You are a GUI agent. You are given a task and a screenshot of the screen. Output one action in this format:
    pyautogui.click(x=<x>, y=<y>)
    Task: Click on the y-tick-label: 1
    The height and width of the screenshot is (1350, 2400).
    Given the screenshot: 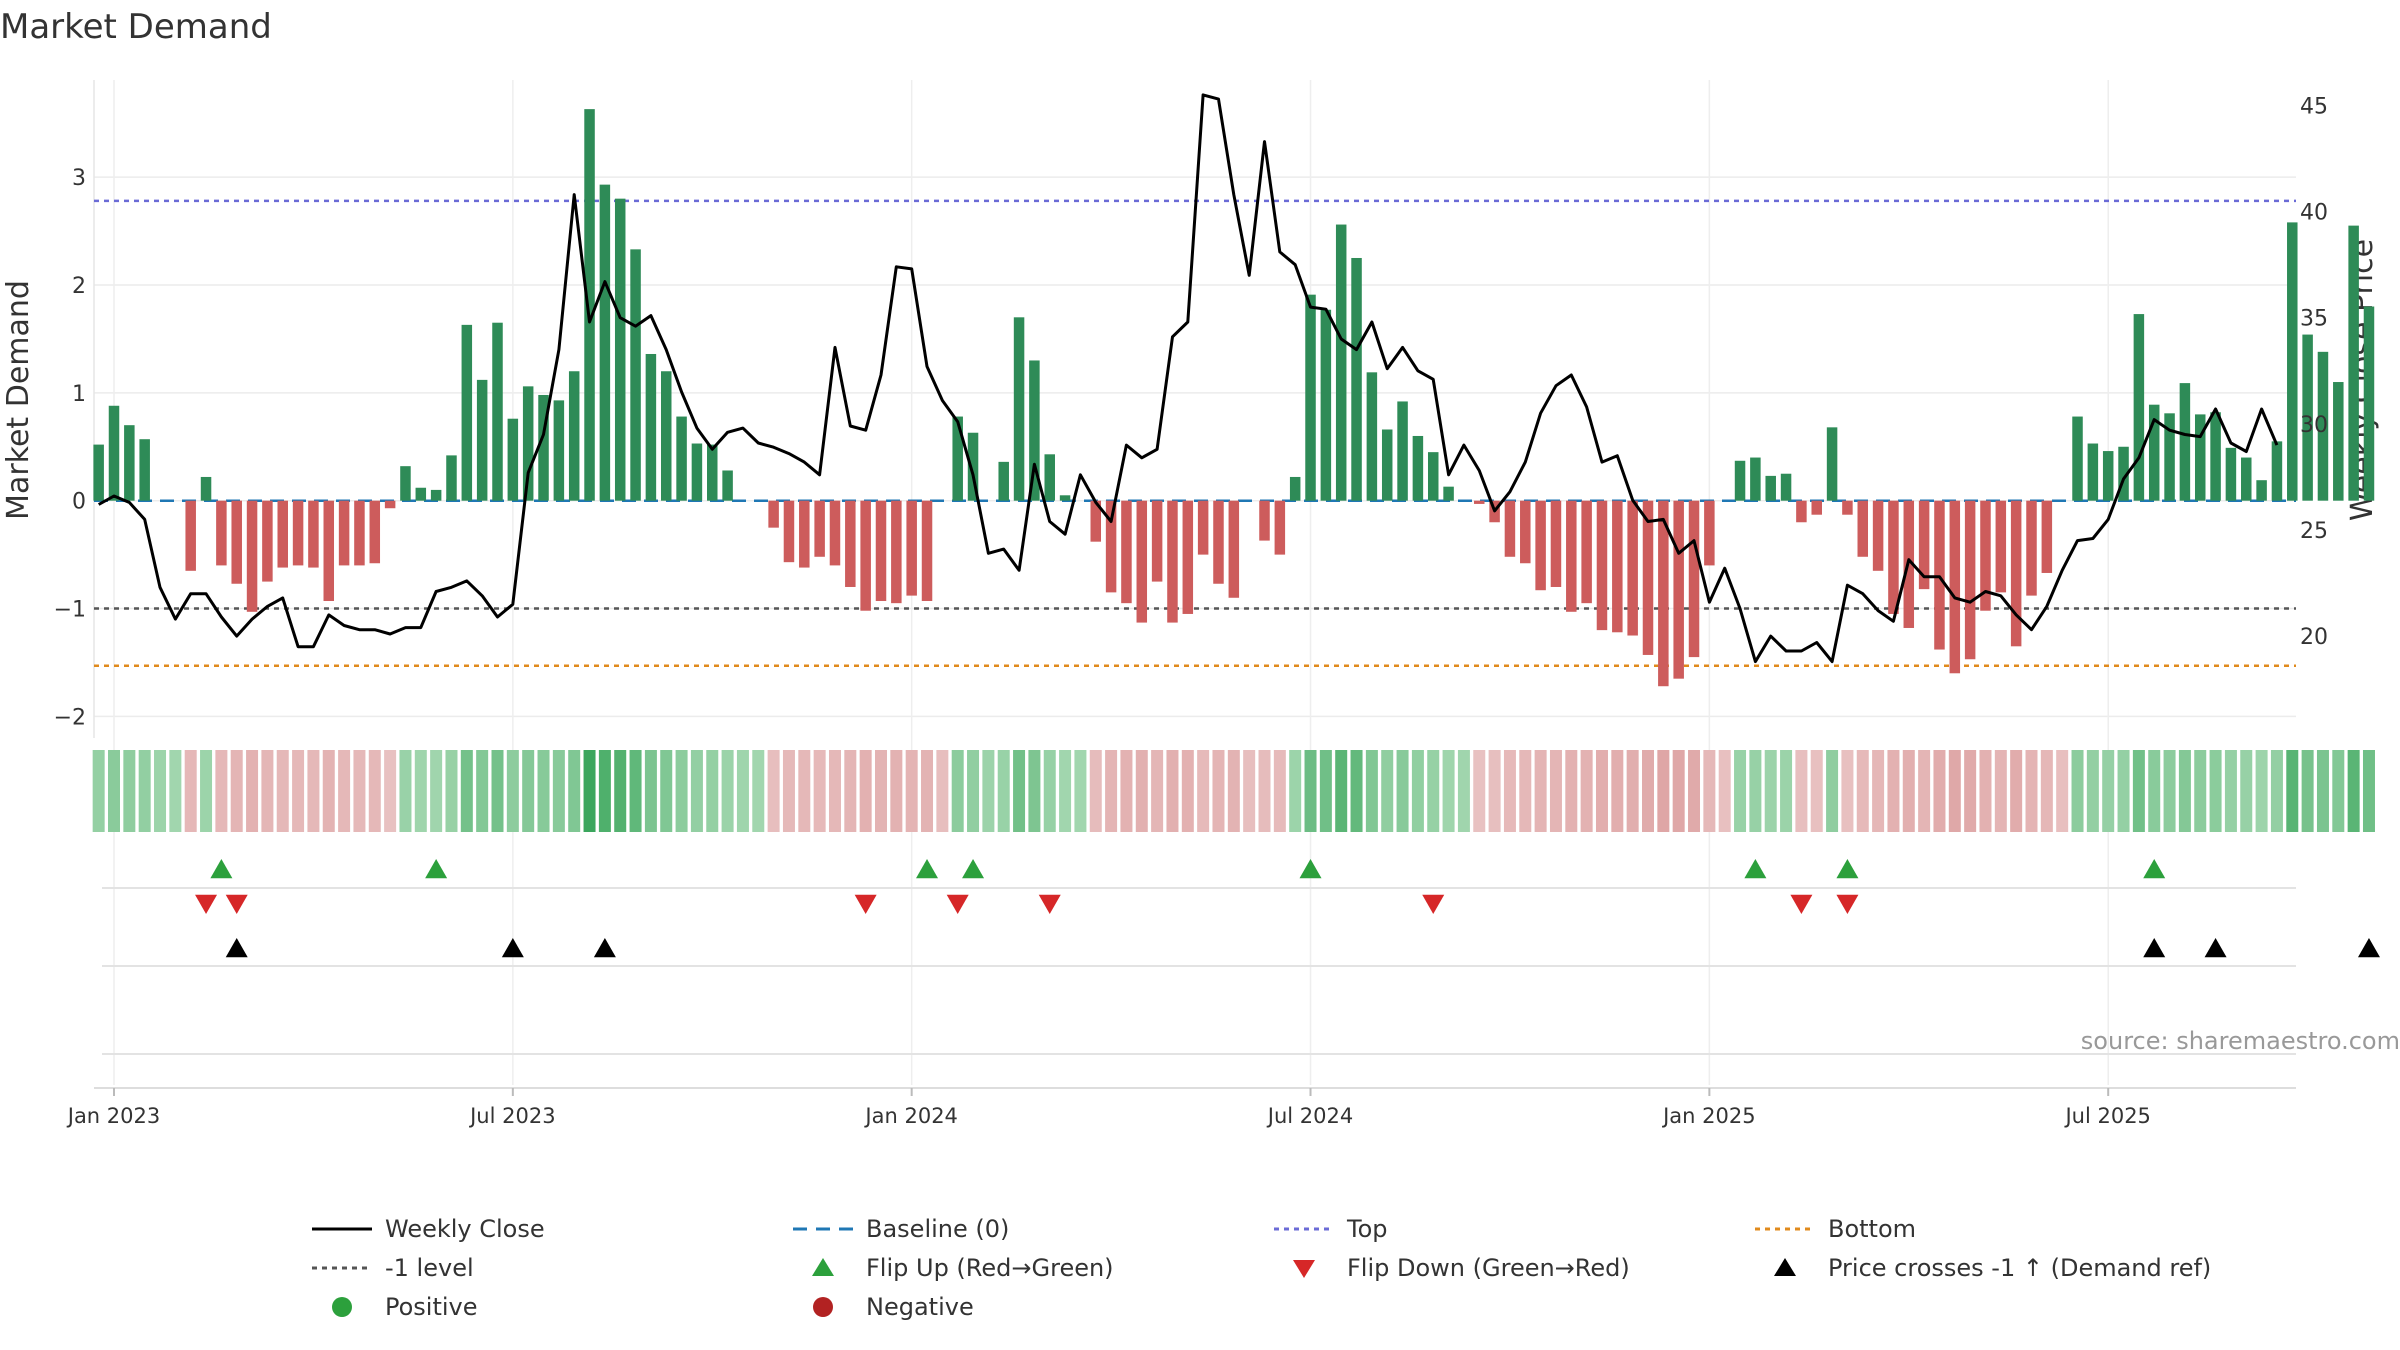 What is the action you would take?
    pyautogui.click(x=79, y=394)
    